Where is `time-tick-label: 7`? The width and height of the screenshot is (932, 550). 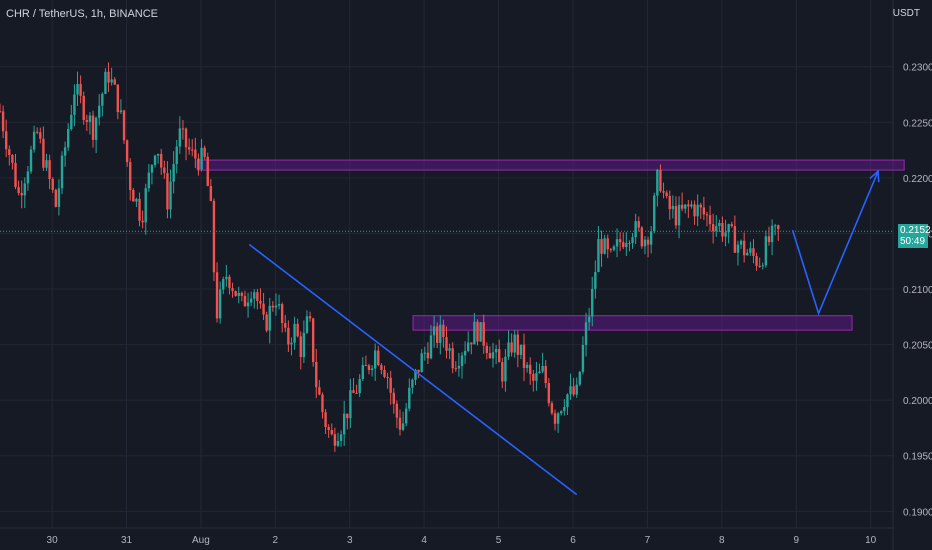 time-tick-label: 7 is located at coordinates (648, 540).